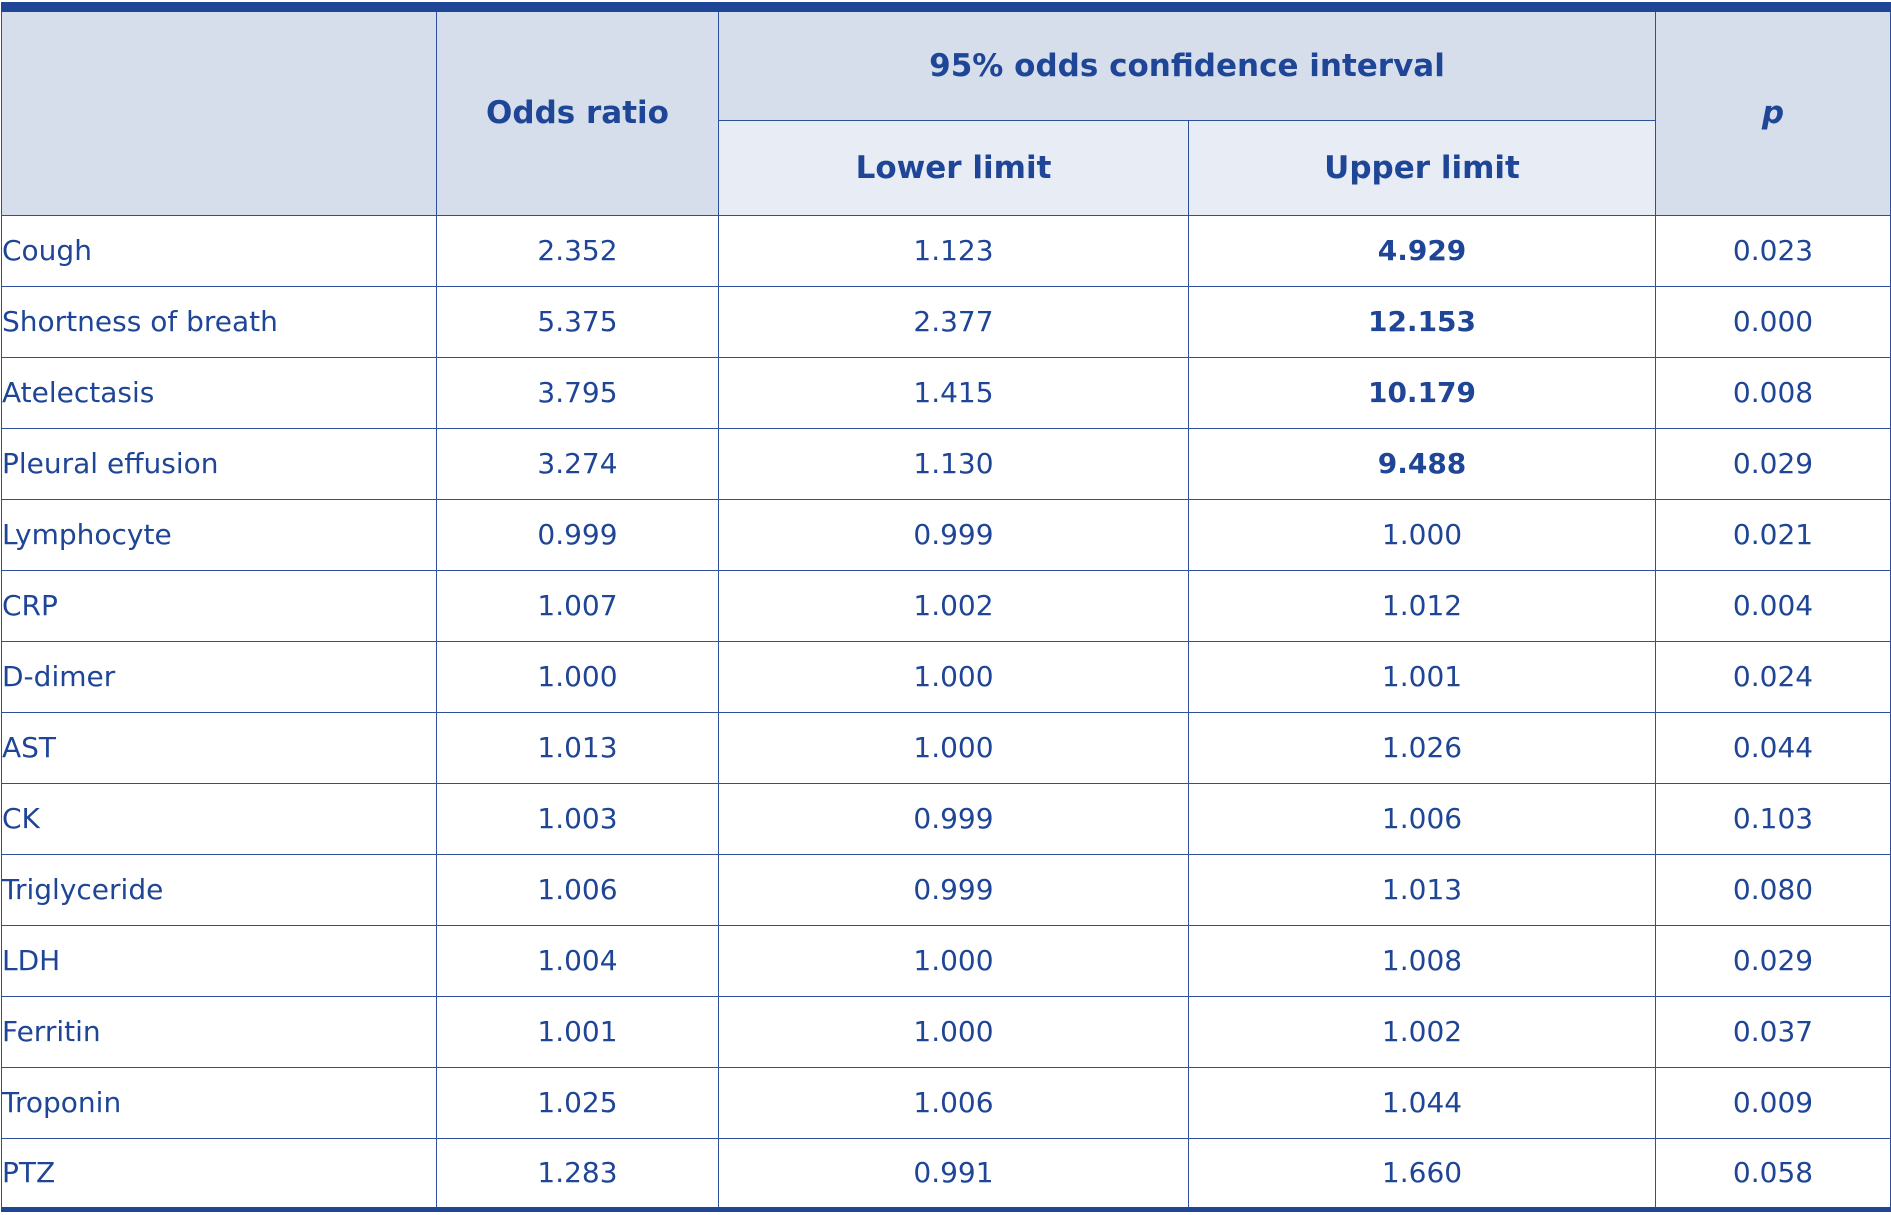 This screenshot has width=1891, height=1215. What do you see at coordinates (1773, 534) in the screenshot?
I see `cell-p-value: 0.021` at bounding box center [1773, 534].